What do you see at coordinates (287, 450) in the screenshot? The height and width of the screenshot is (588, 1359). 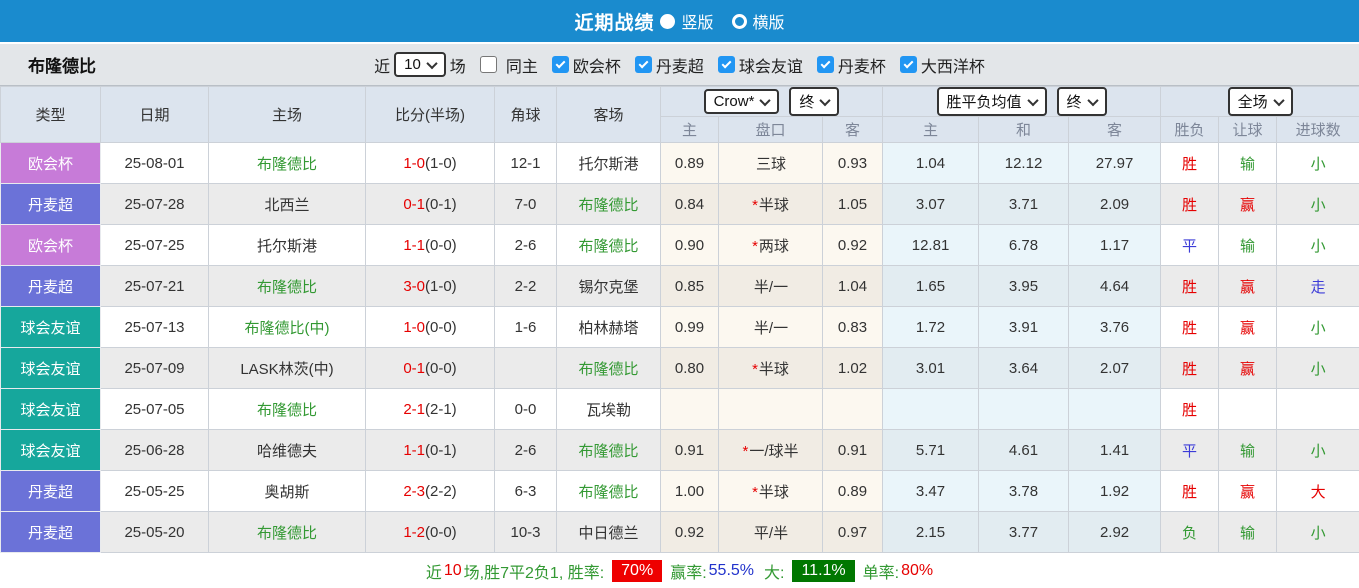 I see `home-team: 哈维德夫` at bounding box center [287, 450].